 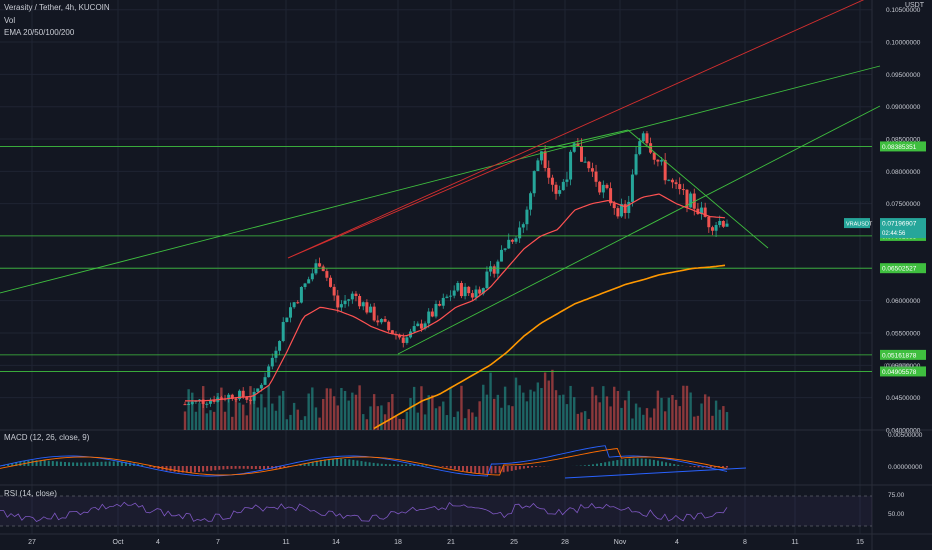 What do you see at coordinates (456, 399) in the screenshot?
I see `volume-bars` at bounding box center [456, 399].